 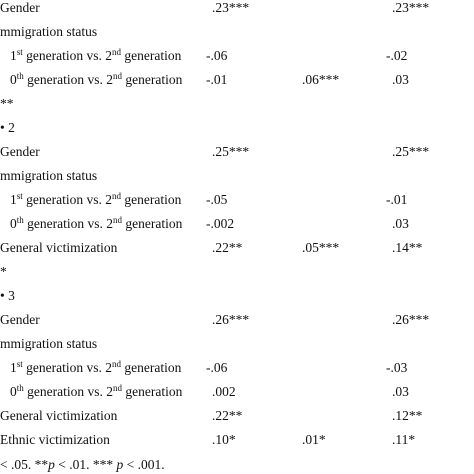 I want to click on row-label: • 2, so click(x=7, y=127).